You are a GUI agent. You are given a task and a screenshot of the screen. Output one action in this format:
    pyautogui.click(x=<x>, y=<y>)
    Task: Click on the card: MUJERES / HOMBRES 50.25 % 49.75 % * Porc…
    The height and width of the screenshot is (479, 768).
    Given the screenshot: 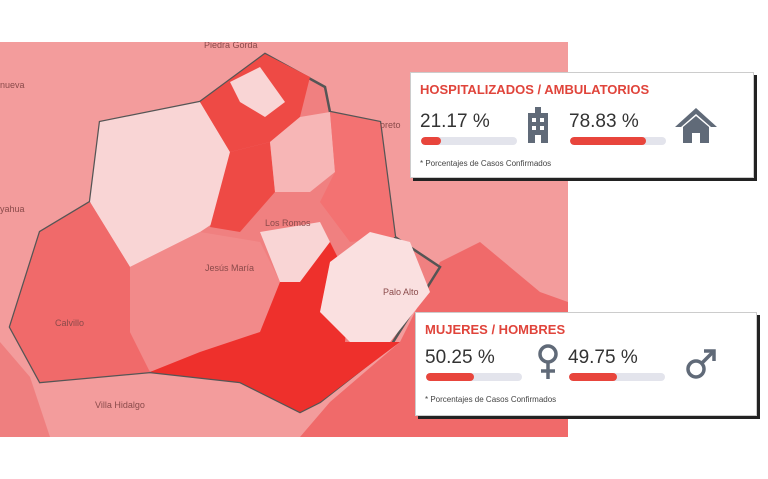 What is the action you would take?
    pyautogui.click(x=586, y=364)
    